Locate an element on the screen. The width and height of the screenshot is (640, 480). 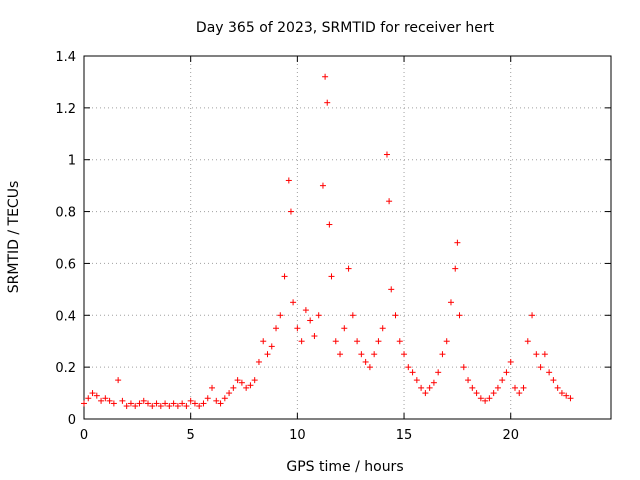
x-tick-label: 0 is located at coordinates (84, 435).